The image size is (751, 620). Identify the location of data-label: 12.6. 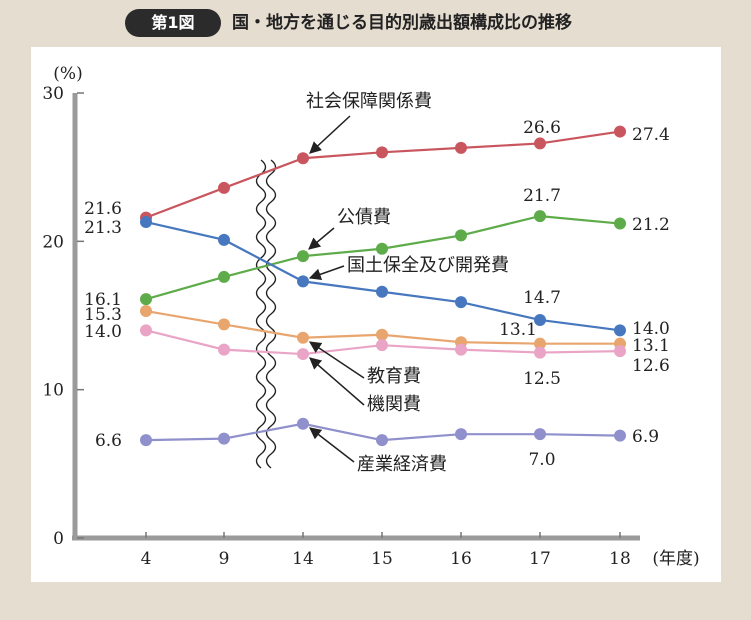
(651, 366).